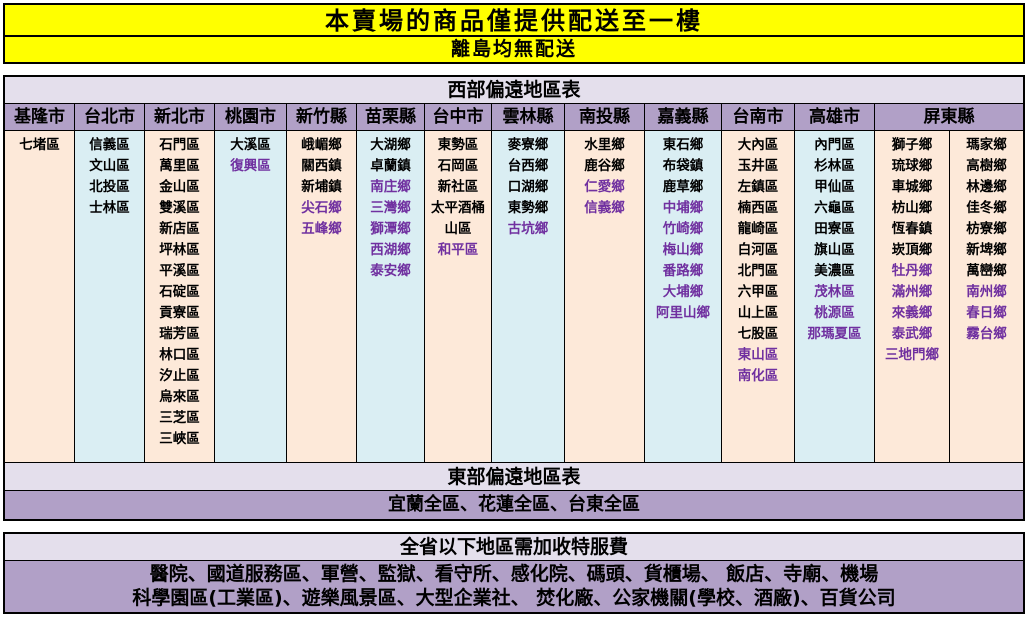 Image resolution: width=1028 pixels, height=625 pixels. I want to click on district-item: 杉林區, so click(834, 166).